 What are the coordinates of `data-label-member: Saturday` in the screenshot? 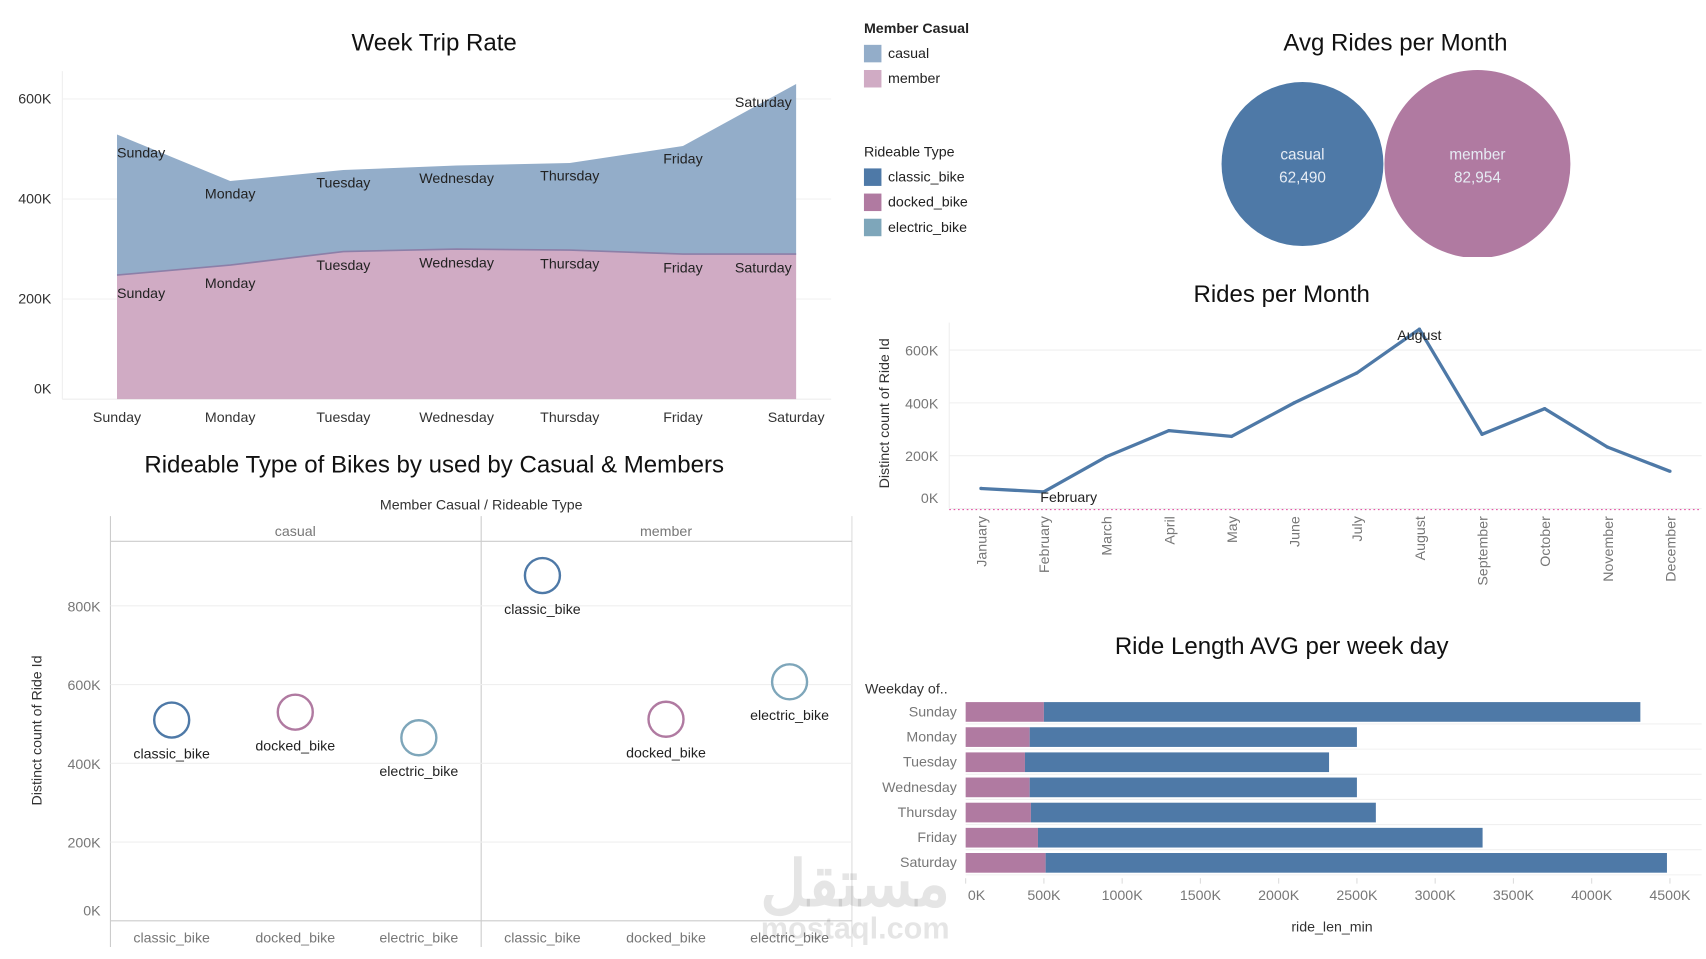 It's located at (764, 269).